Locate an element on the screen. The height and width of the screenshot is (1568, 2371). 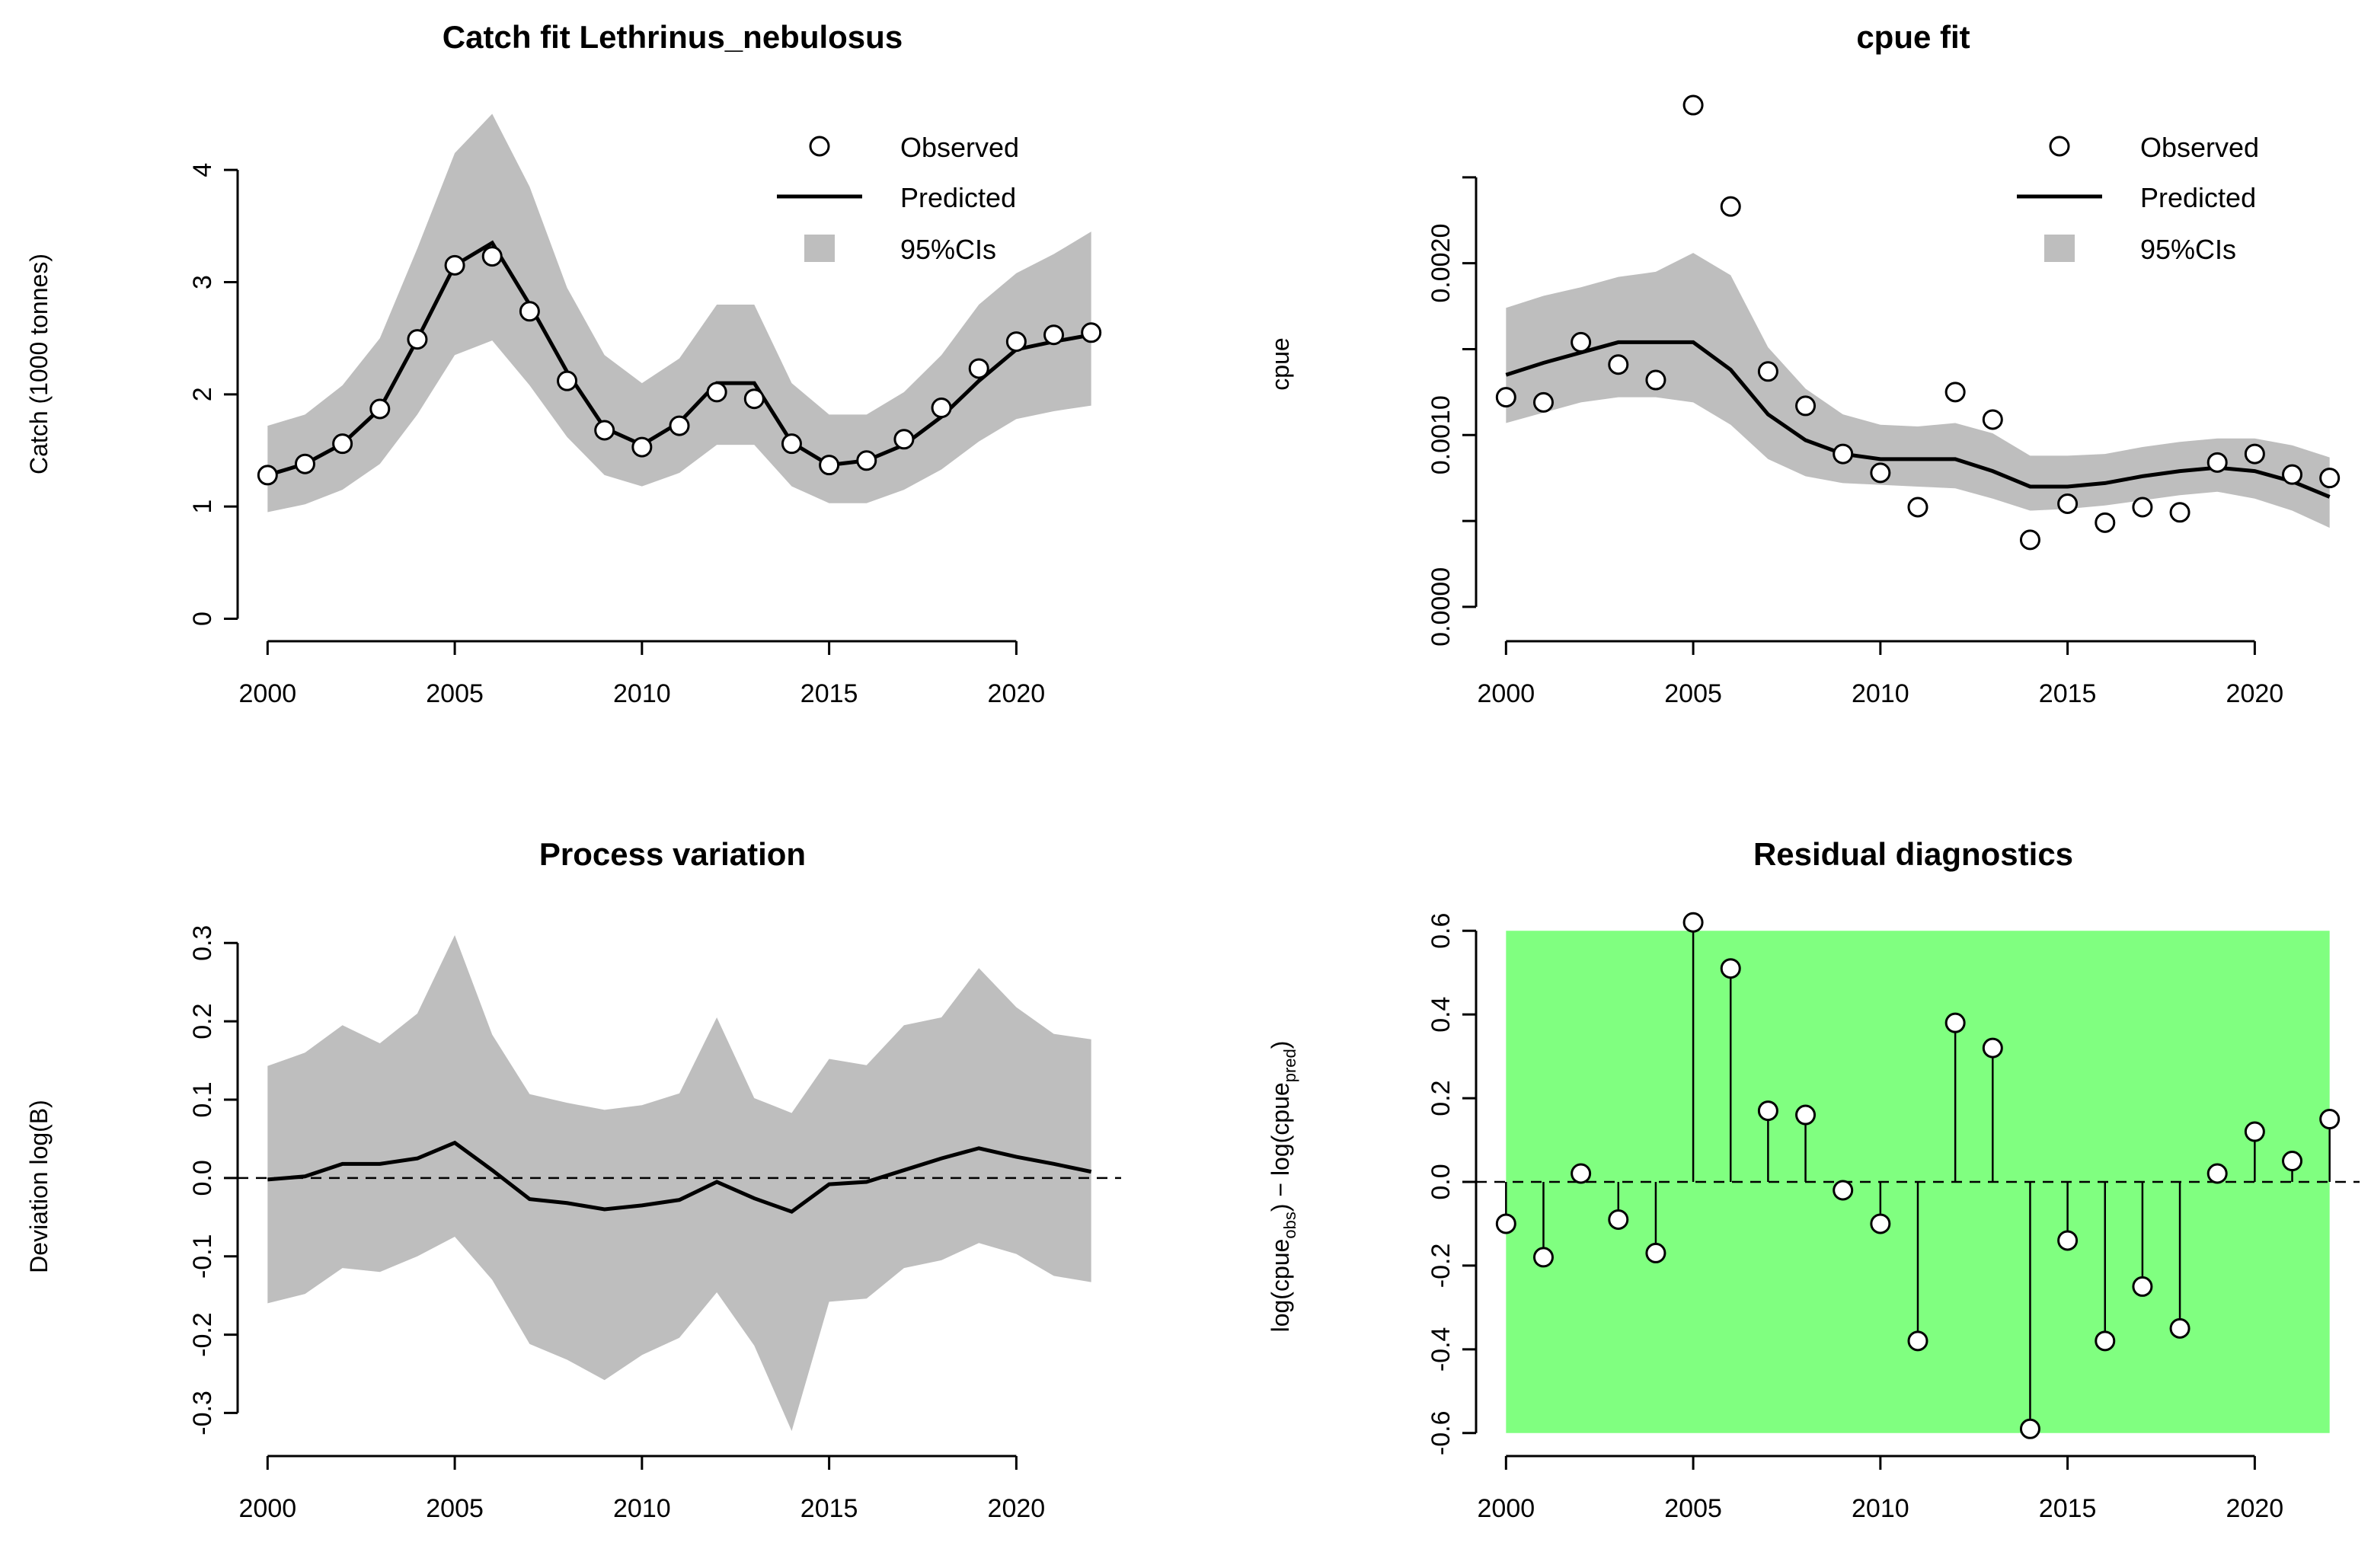
catch-y-tick-label: 0 is located at coordinates (202, 619).